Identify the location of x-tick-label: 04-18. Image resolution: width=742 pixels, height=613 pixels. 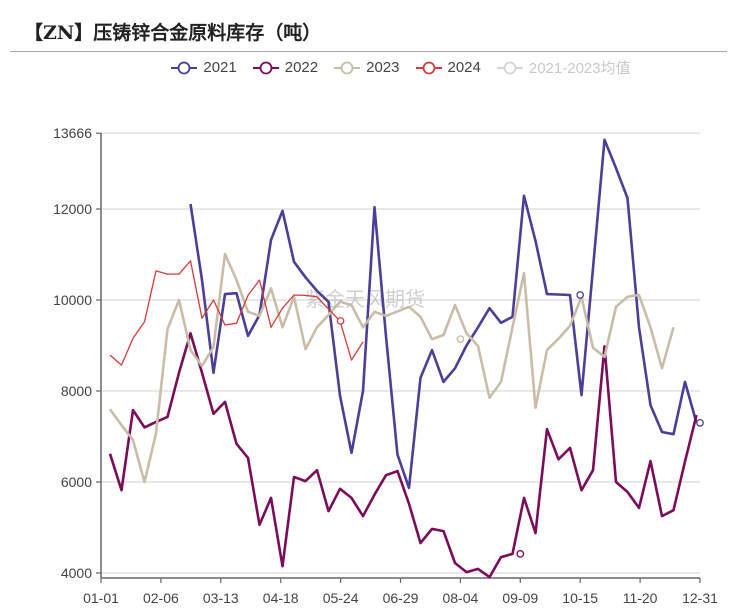
(281, 598).